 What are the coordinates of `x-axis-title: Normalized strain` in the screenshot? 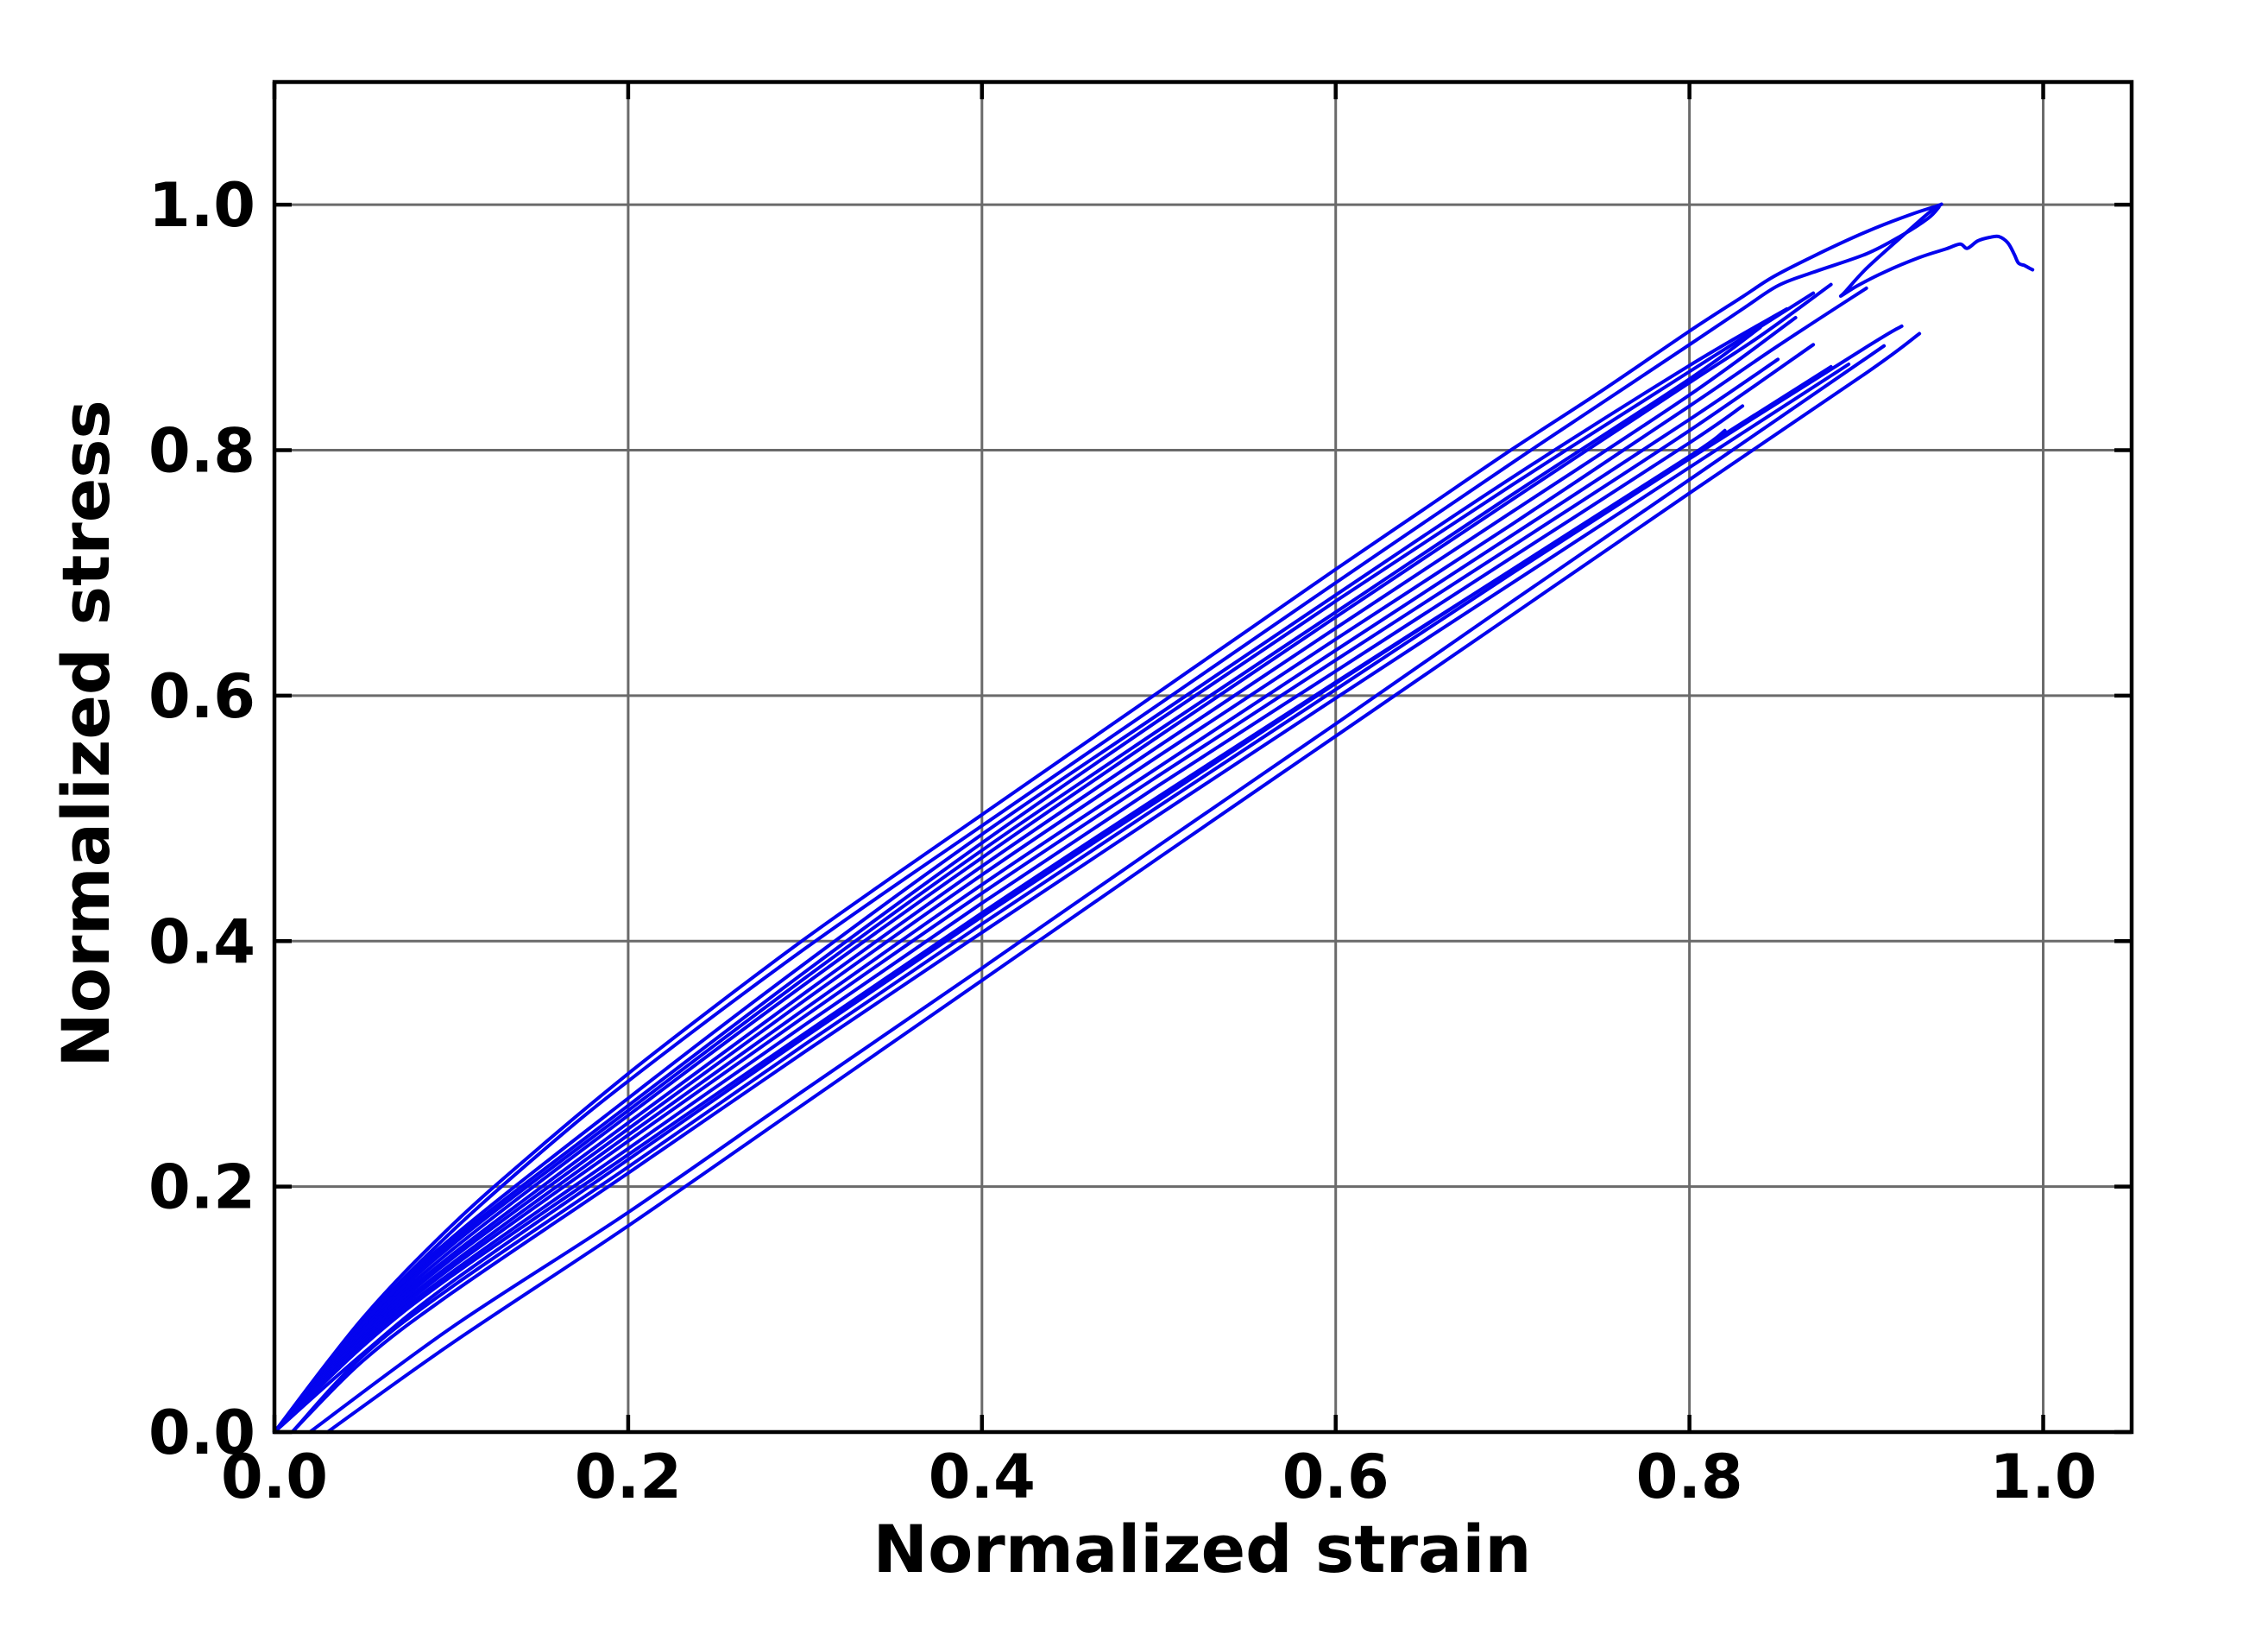 It's located at (1202, 1549).